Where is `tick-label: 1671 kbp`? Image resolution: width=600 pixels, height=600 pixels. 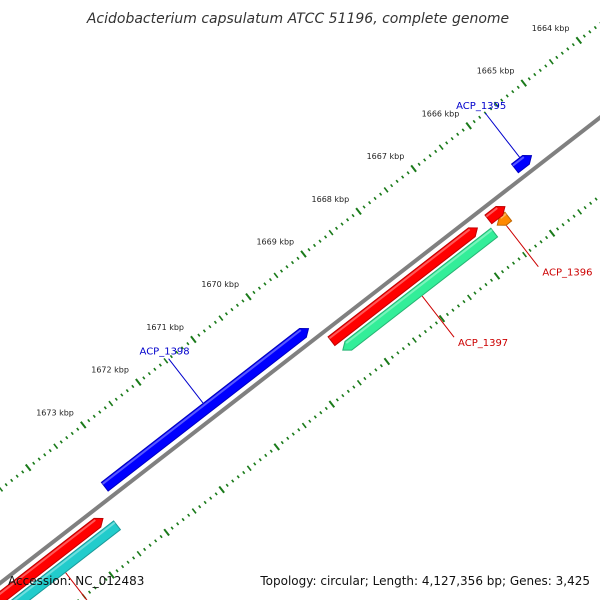
tick-label: 1671 kbp is located at coordinates (165, 327).